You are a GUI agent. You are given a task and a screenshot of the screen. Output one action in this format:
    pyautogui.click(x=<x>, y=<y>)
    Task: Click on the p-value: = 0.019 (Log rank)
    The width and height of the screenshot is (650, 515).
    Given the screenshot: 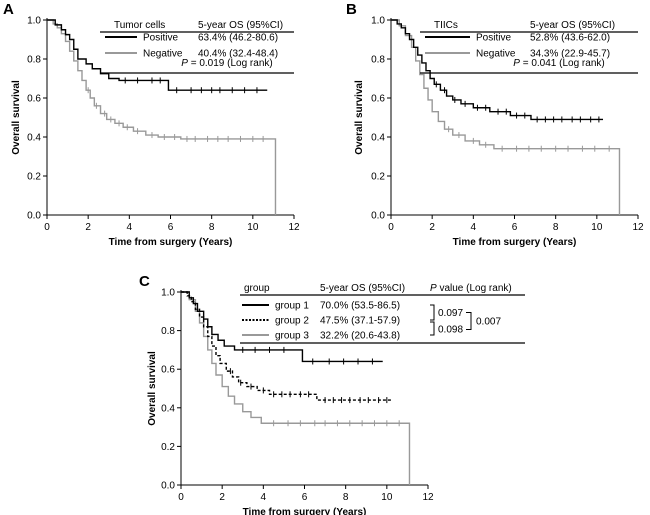 What is the action you would take?
    pyautogui.click(x=230, y=63)
    